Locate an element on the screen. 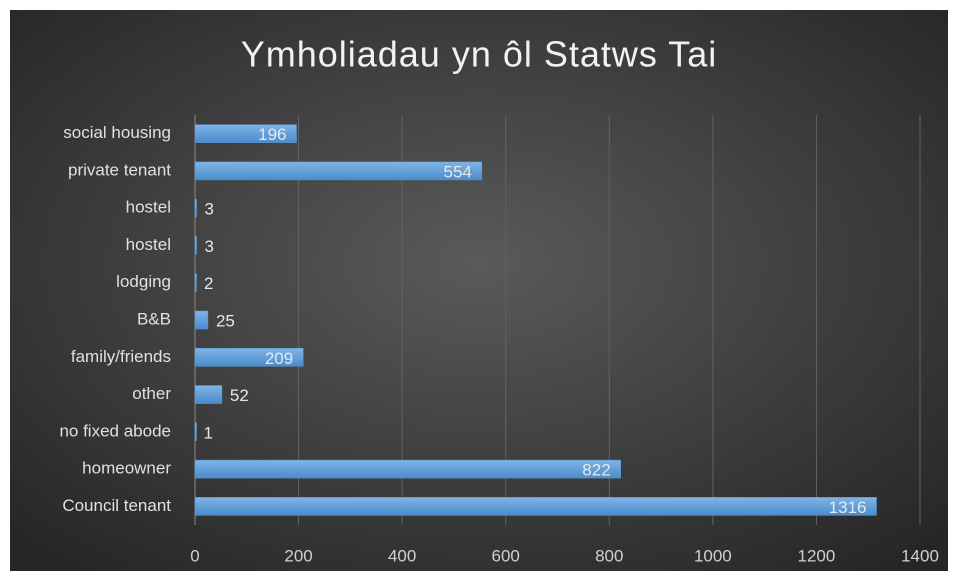  y-tick-label: B&B is located at coordinates (154, 318).